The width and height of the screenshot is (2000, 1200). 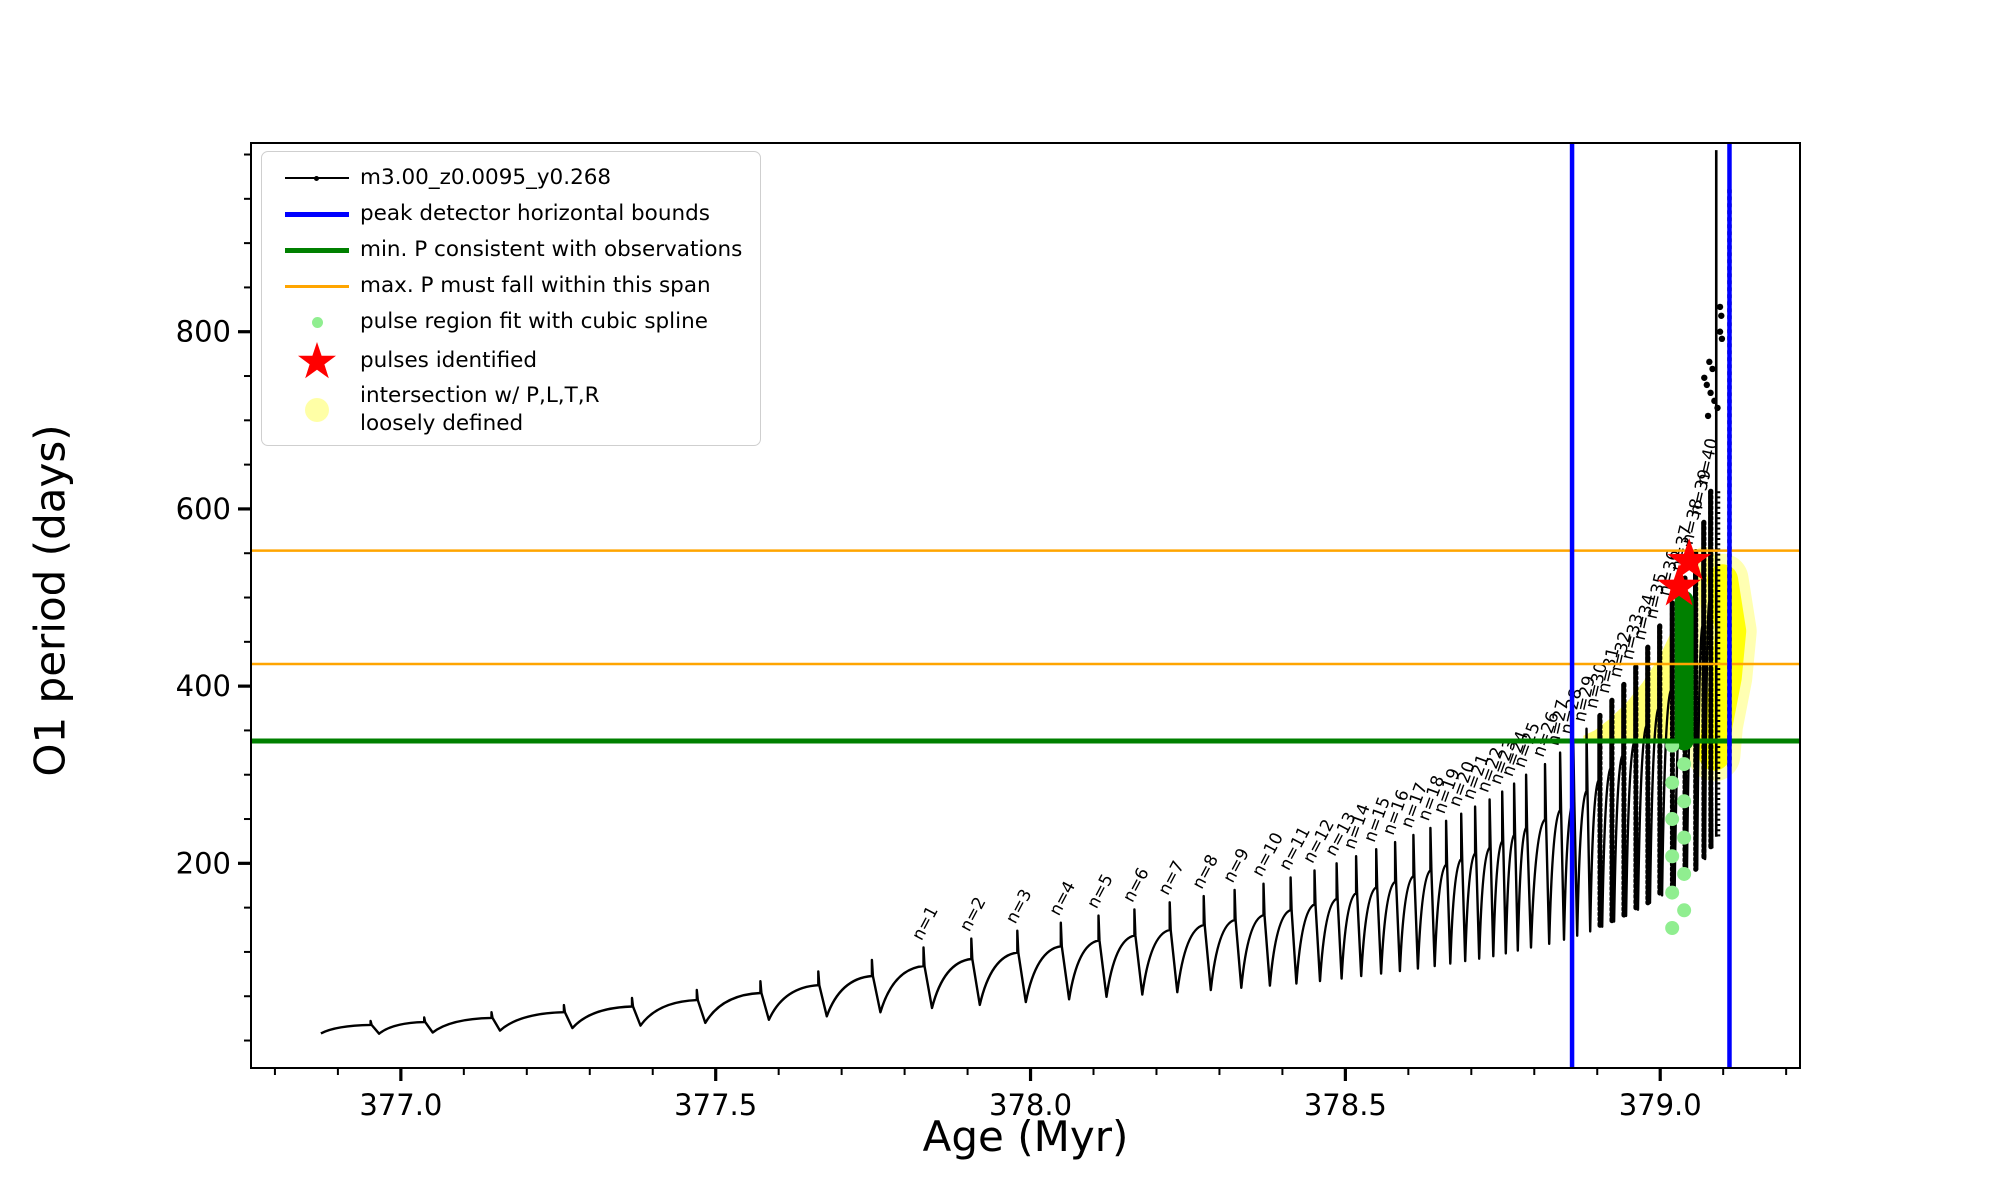 I want to click on x-tick-label: 377.0, so click(x=400, y=1105).